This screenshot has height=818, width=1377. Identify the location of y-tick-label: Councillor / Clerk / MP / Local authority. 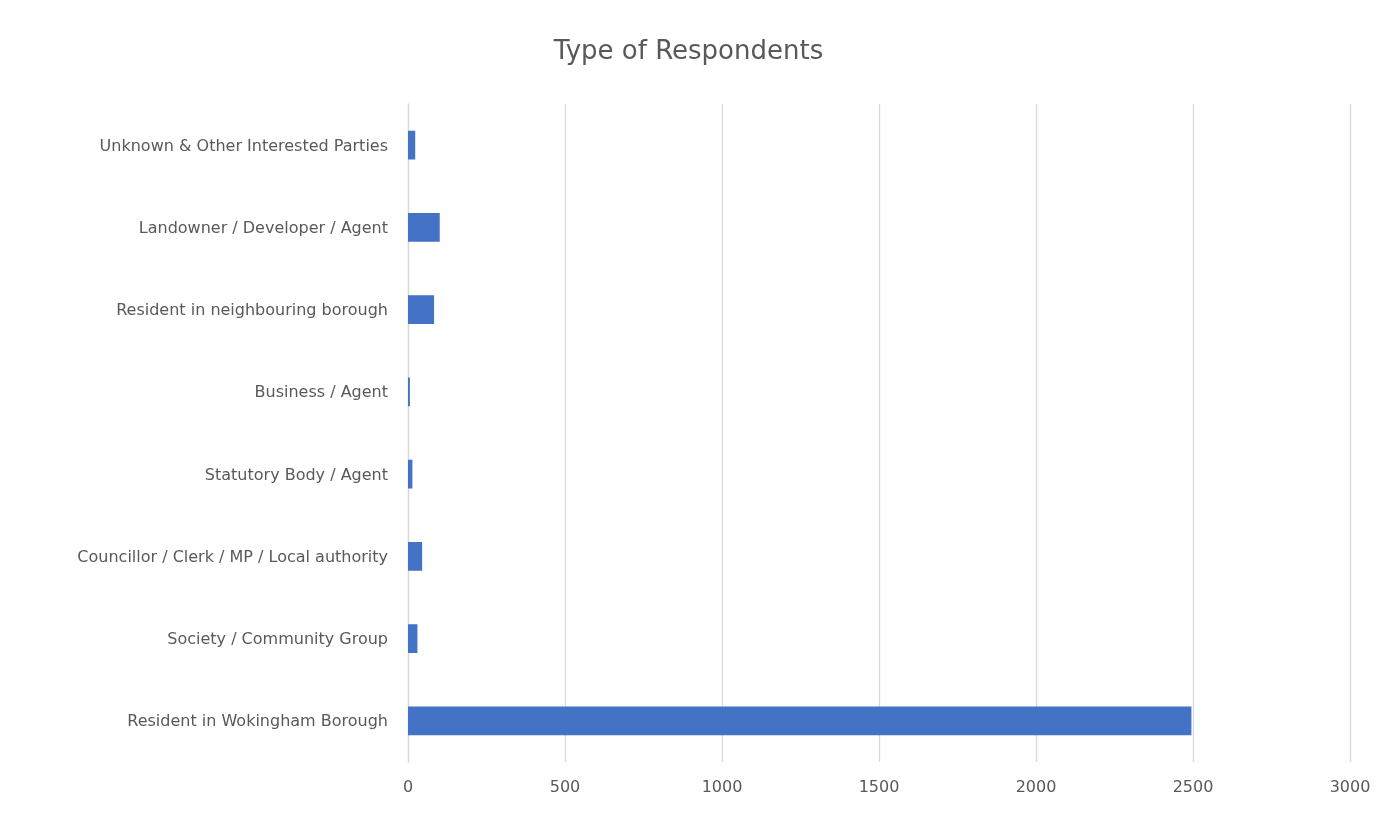
(232, 556).